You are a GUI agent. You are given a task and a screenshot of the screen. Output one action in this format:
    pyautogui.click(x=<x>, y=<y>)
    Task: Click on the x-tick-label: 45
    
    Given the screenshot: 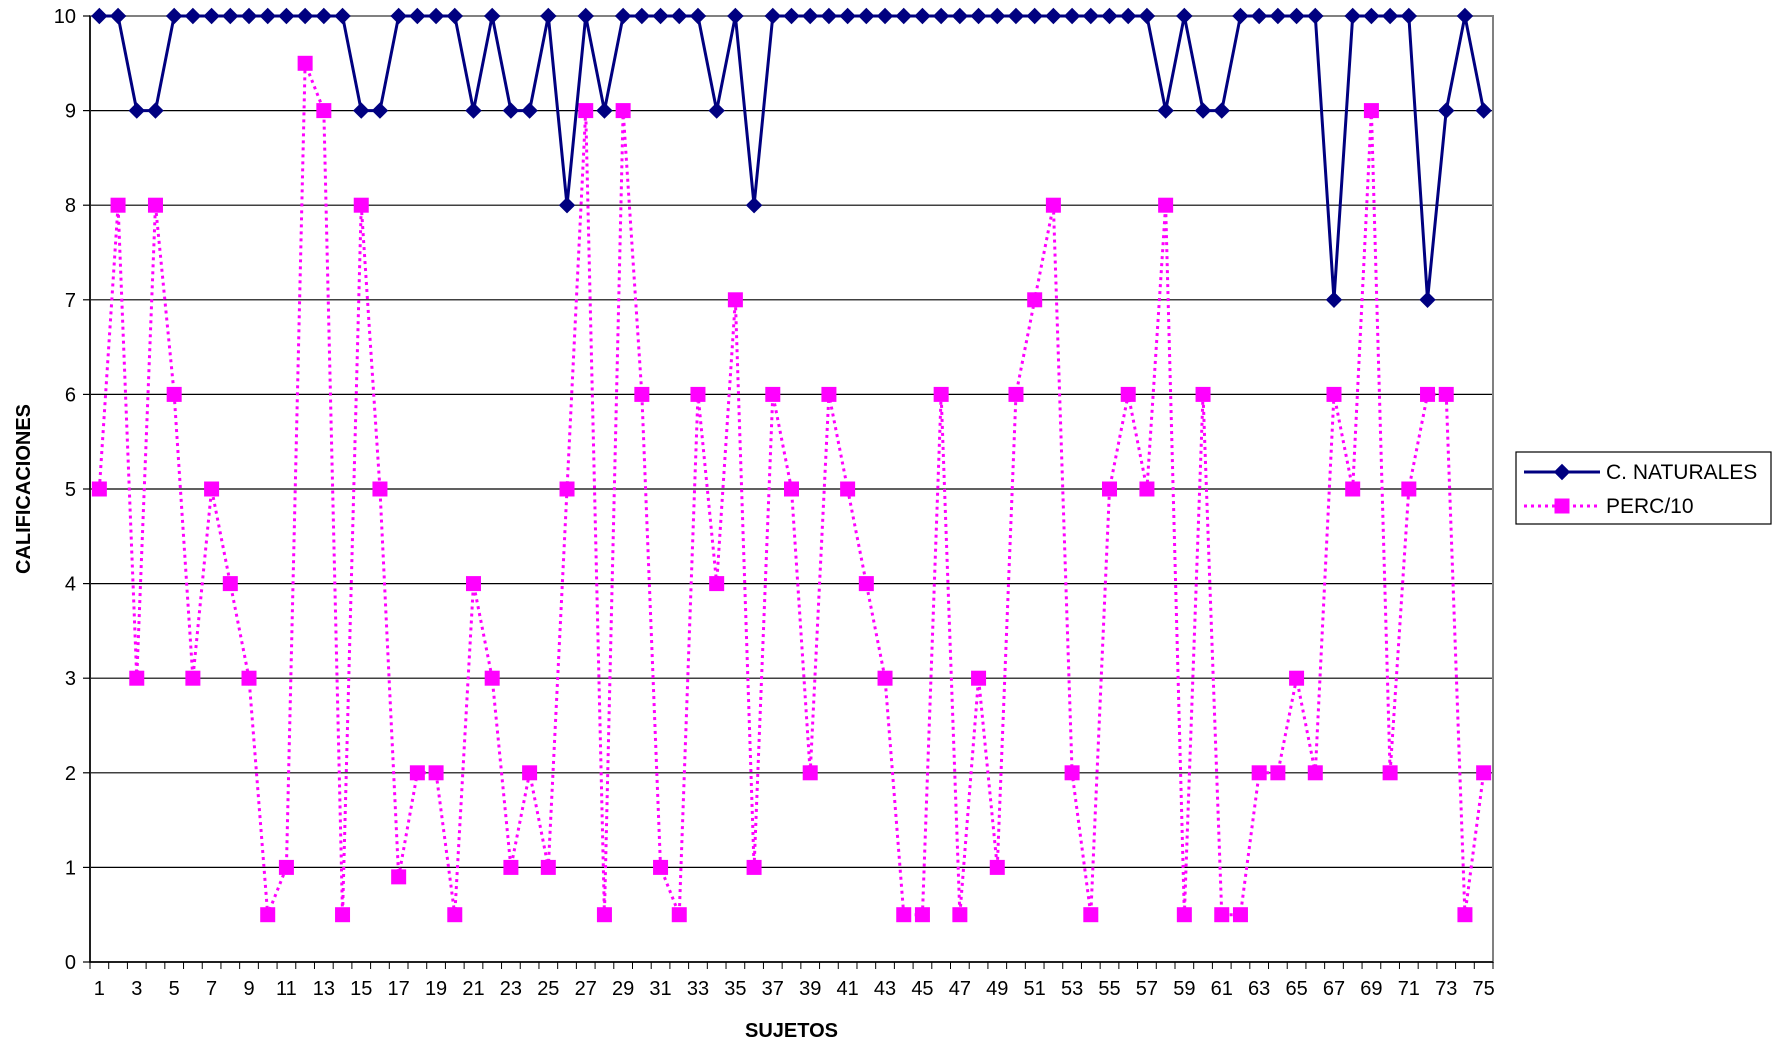 What is the action you would take?
    pyautogui.click(x=922, y=989)
    